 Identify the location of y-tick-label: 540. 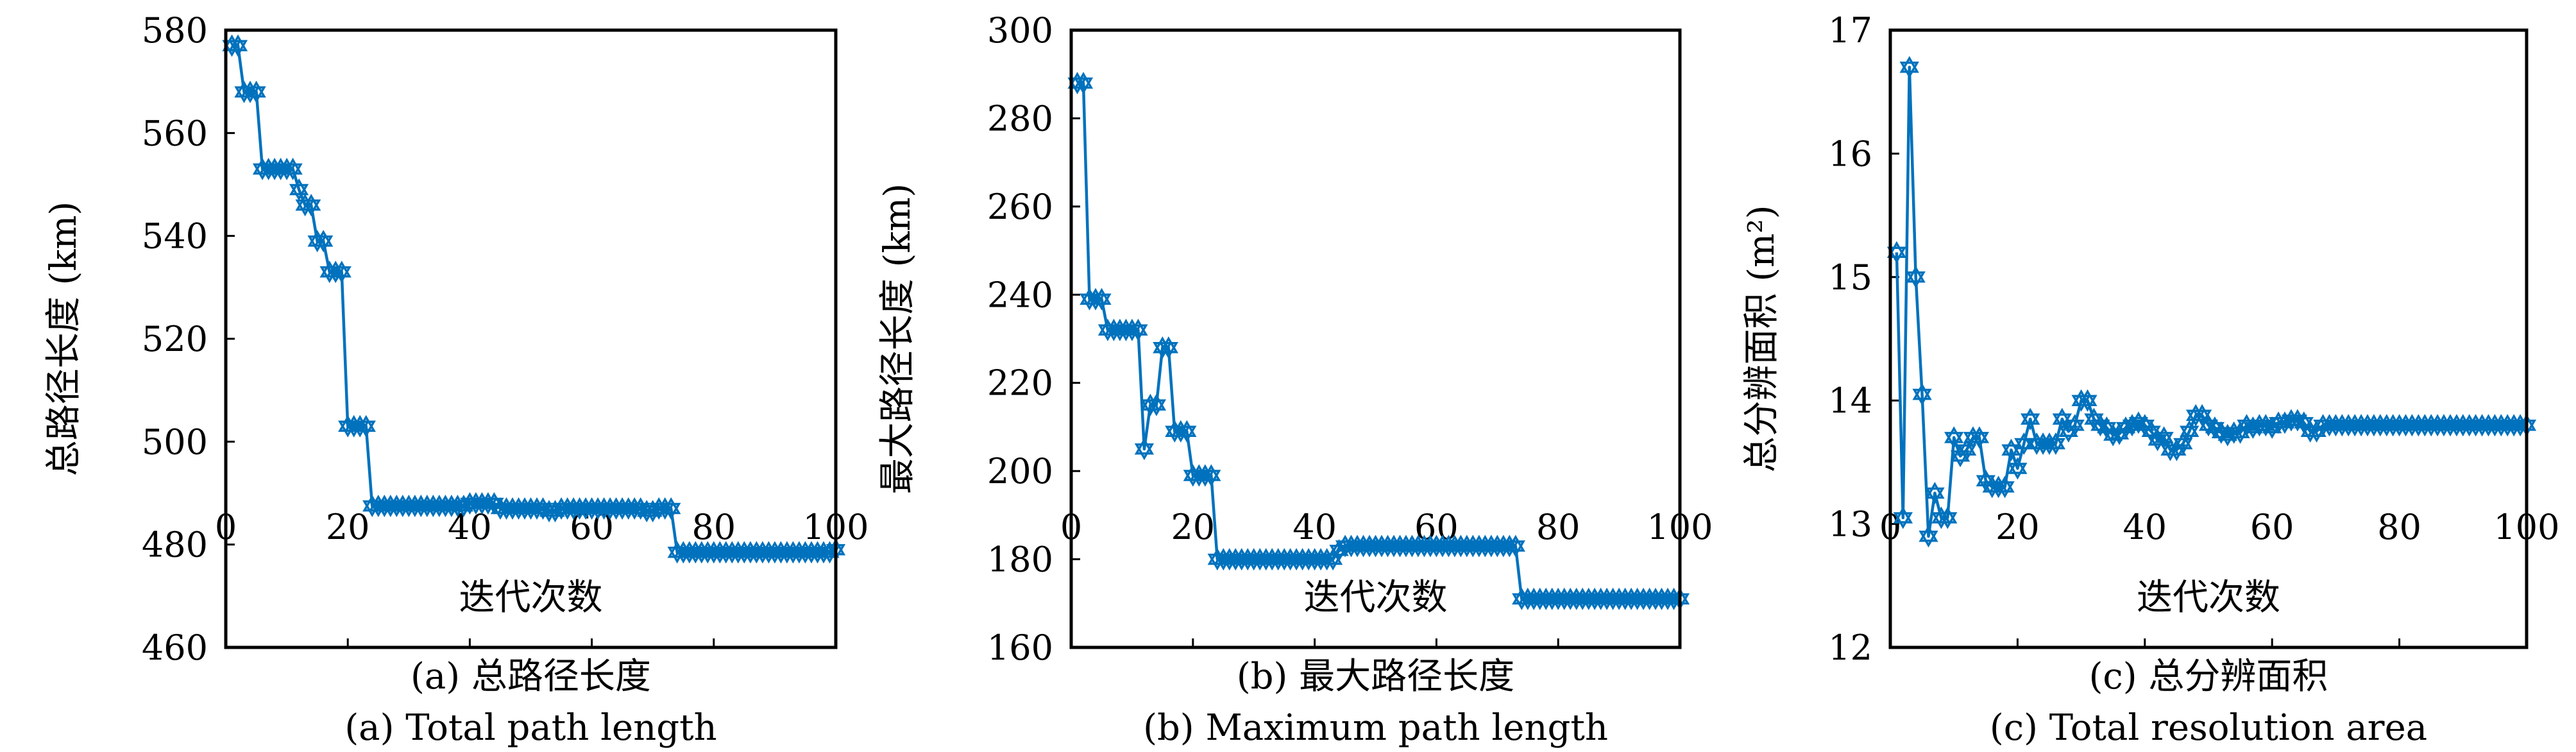
(175, 237).